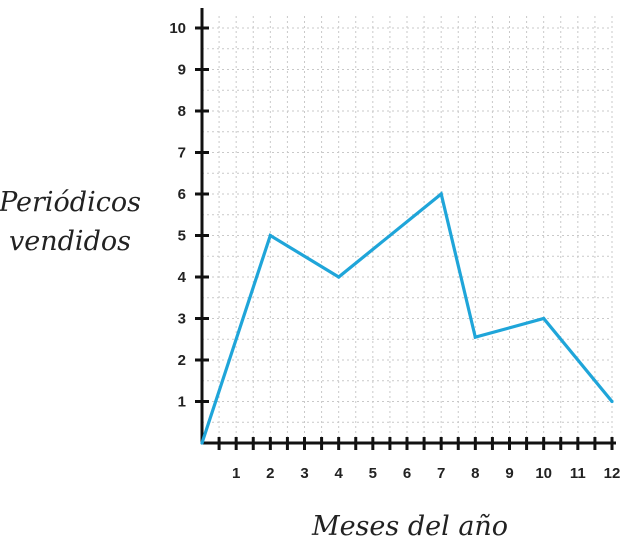  What do you see at coordinates (182, 319) in the screenshot?
I see `y-tick-label: 3` at bounding box center [182, 319].